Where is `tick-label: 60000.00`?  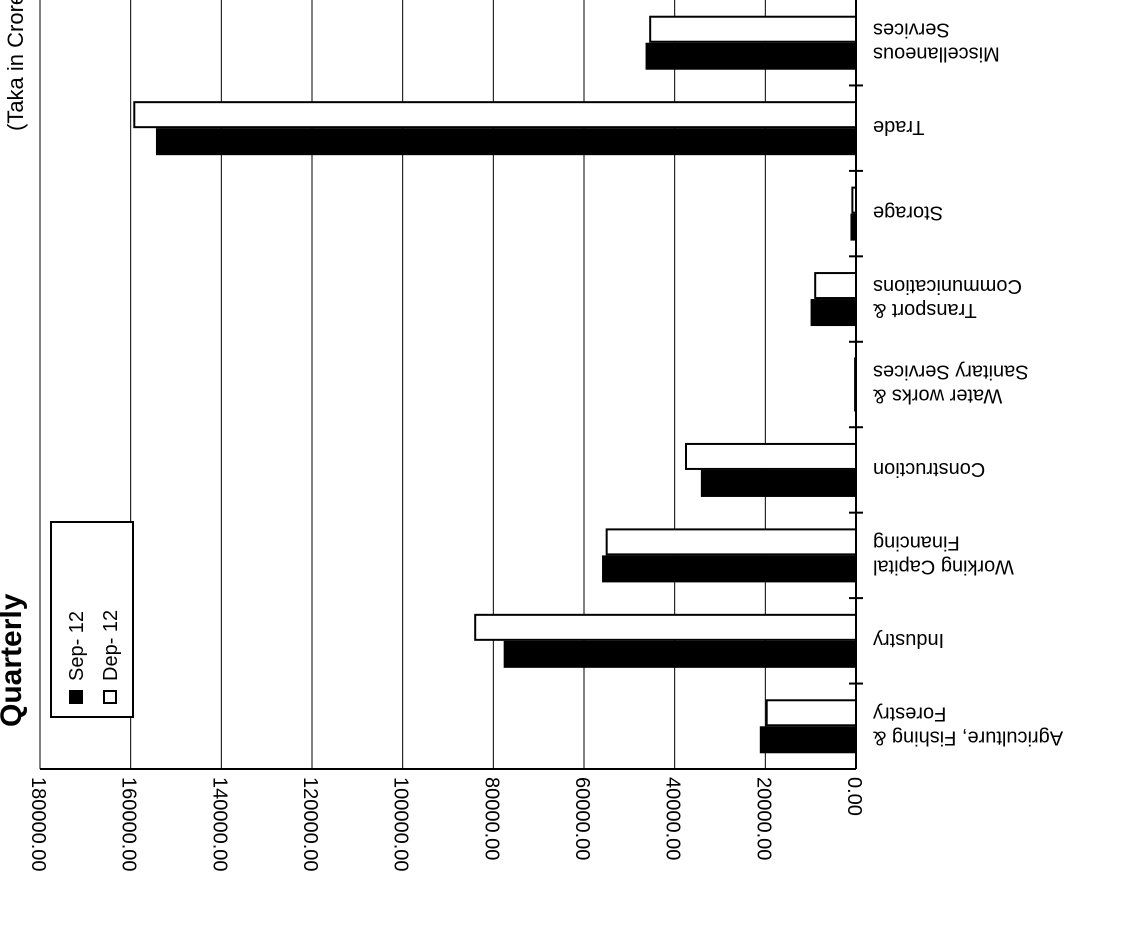 tick-label: 60000.00 is located at coordinates (582, 818).